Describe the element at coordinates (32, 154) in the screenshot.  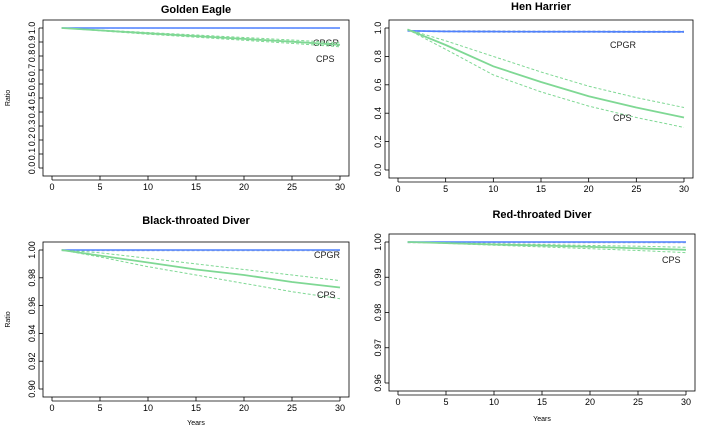
I see `y-tick-label: 0.1` at that location.